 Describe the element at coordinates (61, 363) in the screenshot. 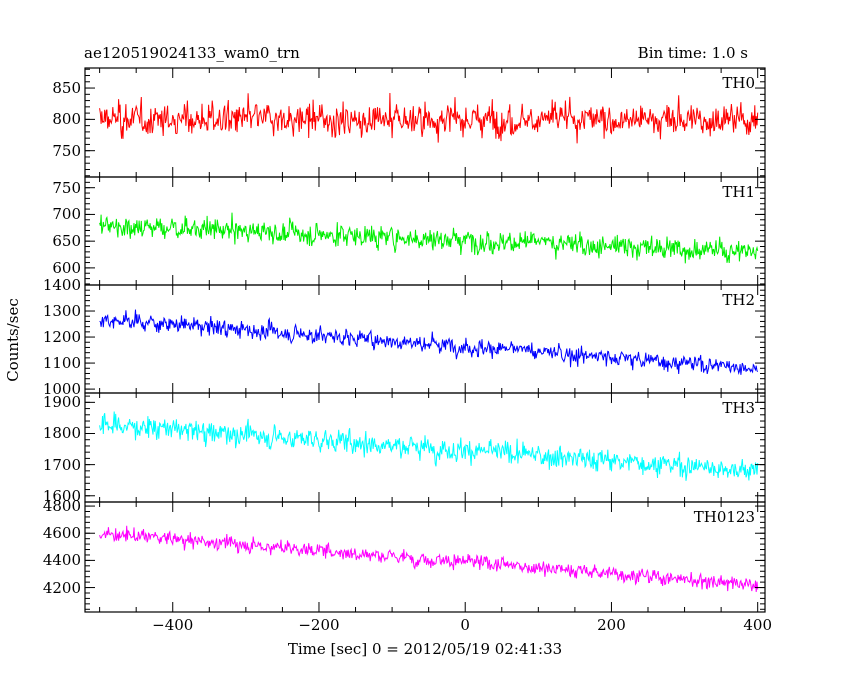

I see `y-tick-label: 1100` at that location.